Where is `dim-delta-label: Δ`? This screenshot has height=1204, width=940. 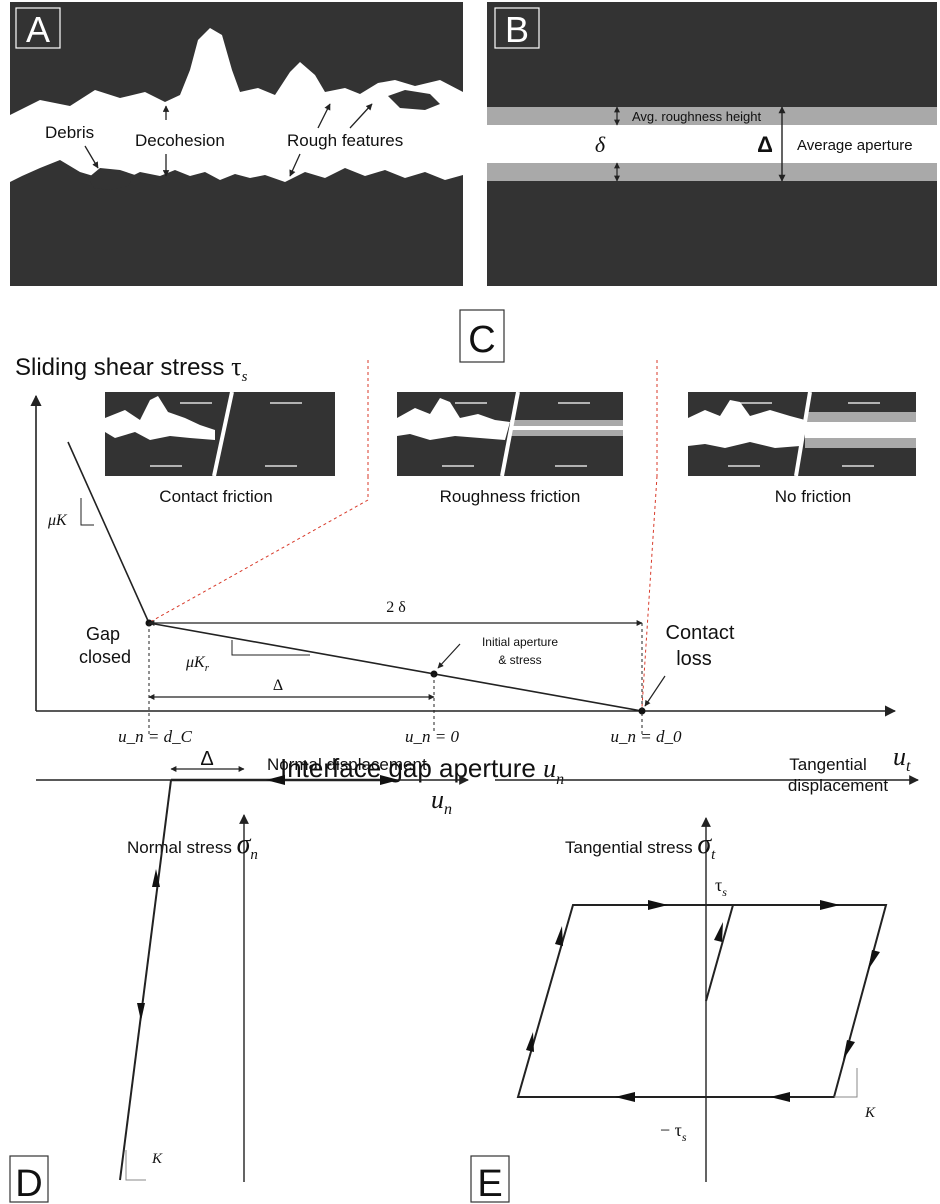 dim-delta-label: Δ is located at coordinates (278, 685).